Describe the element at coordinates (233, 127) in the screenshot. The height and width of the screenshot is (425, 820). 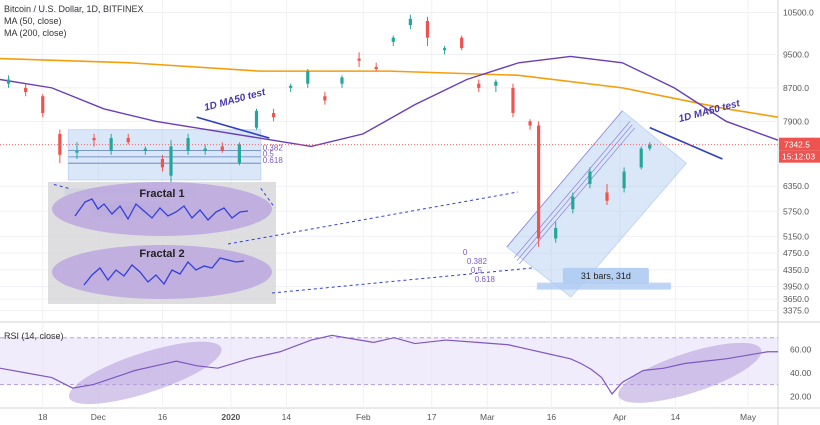
I see `ma50-test-line-left` at that location.